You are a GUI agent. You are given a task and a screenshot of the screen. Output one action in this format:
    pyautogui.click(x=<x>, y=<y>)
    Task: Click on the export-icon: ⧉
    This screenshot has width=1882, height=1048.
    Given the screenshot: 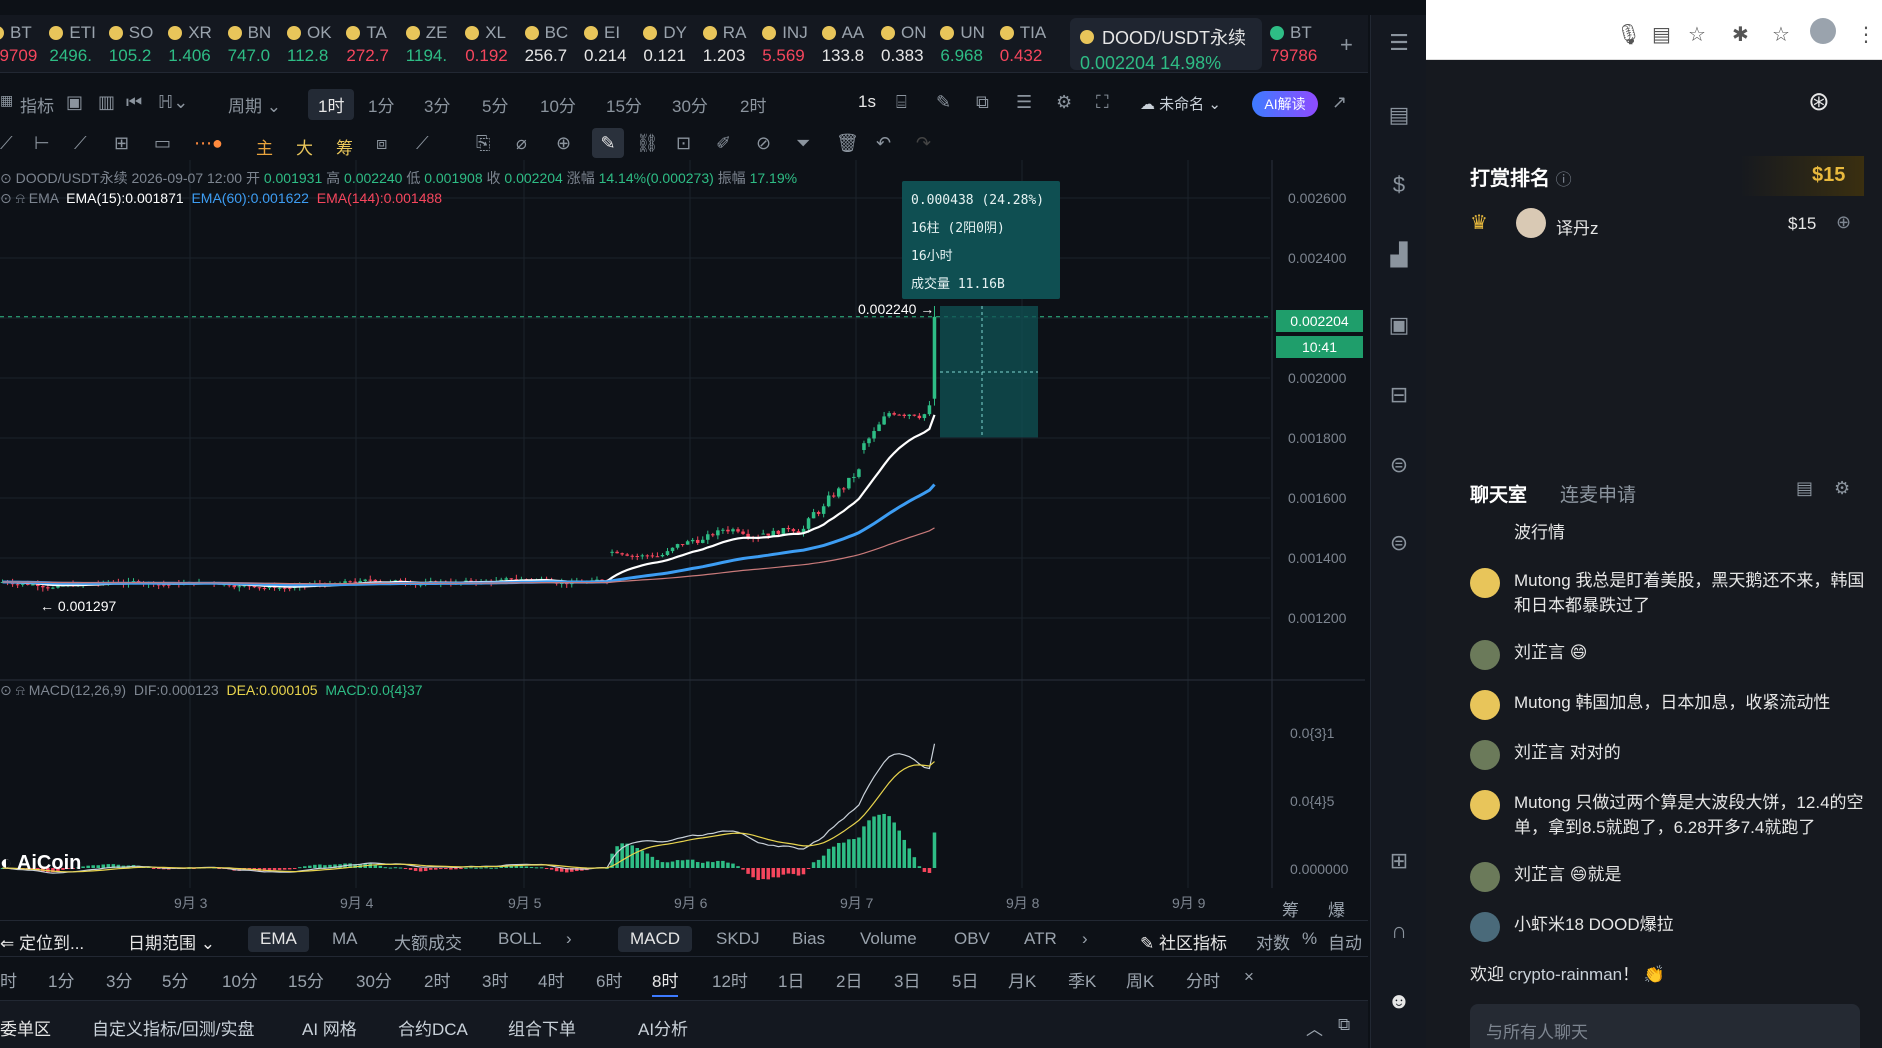 What is the action you would take?
    pyautogui.click(x=982, y=102)
    